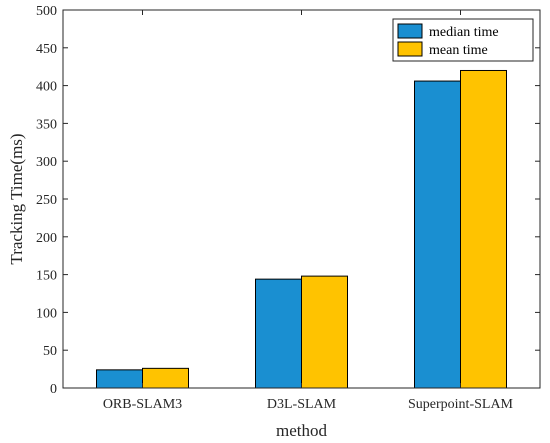 The width and height of the screenshot is (550, 443). What do you see at coordinates (301, 430) in the screenshot?
I see `x-axis-label: method` at bounding box center [301, 430].